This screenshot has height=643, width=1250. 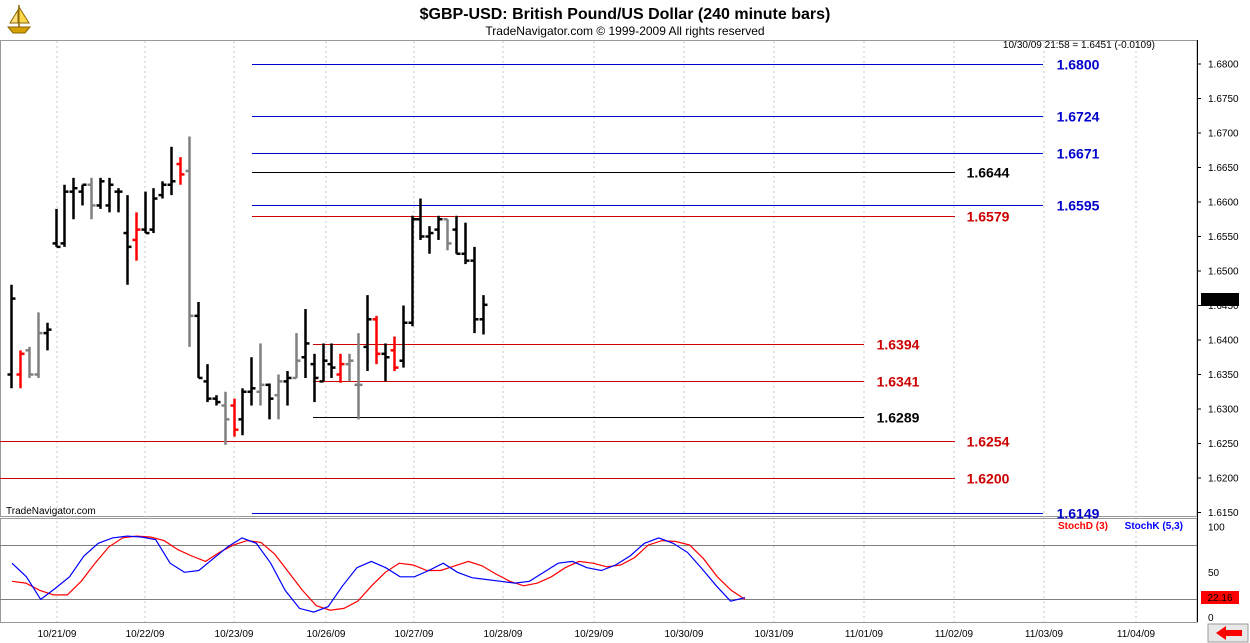 I want to click on price-tick-label: 1.6700, so click(x=1223, y=134).